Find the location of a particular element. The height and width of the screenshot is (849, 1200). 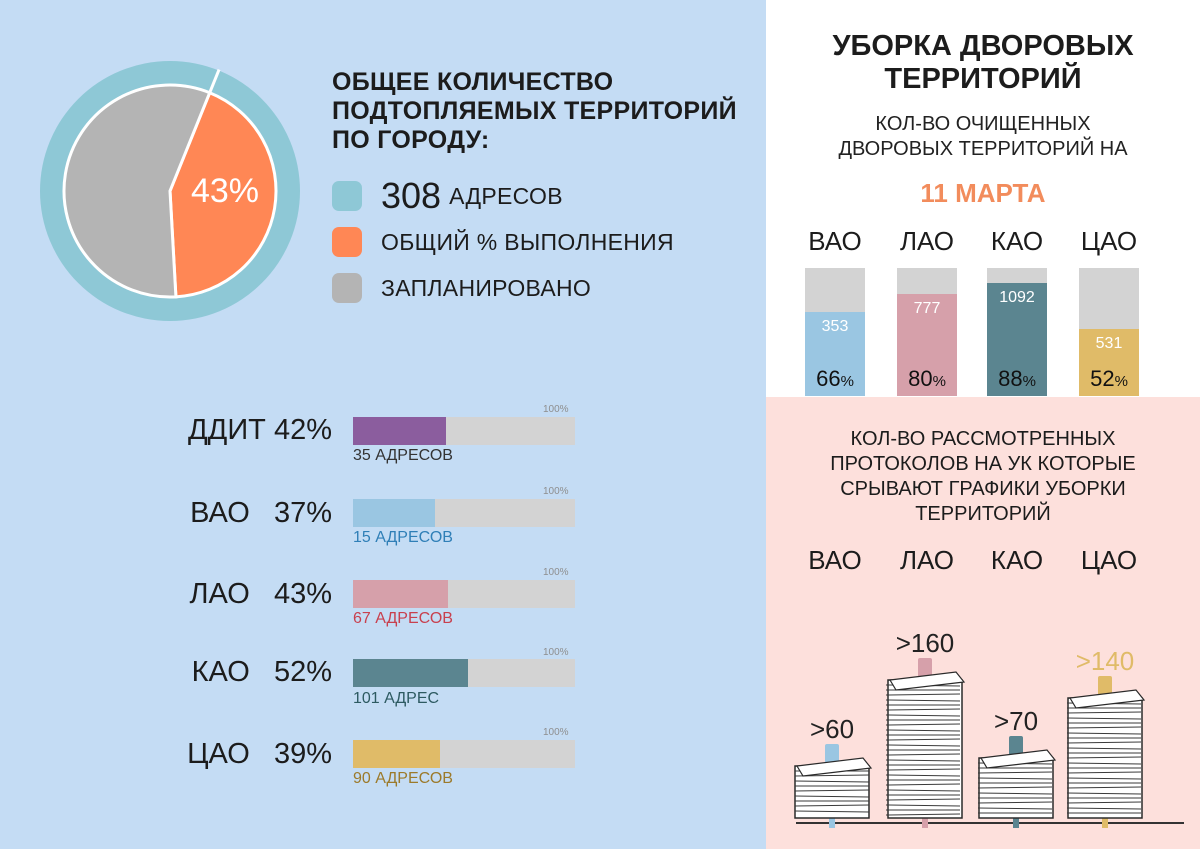

main-title-line: ПО ГОРОДУ: is located at coordinates (411, 140).